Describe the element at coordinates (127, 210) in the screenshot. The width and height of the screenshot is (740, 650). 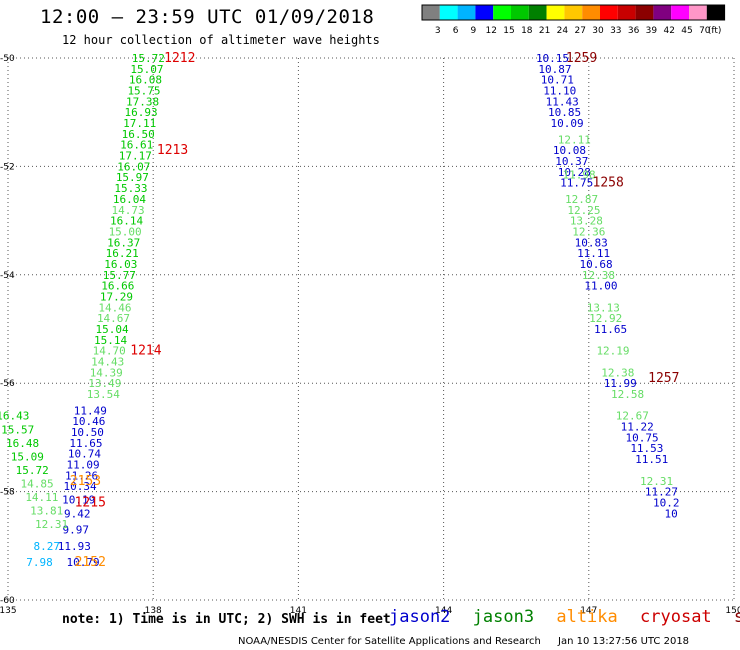
I see `wave-height-value: 14.73` at that location.